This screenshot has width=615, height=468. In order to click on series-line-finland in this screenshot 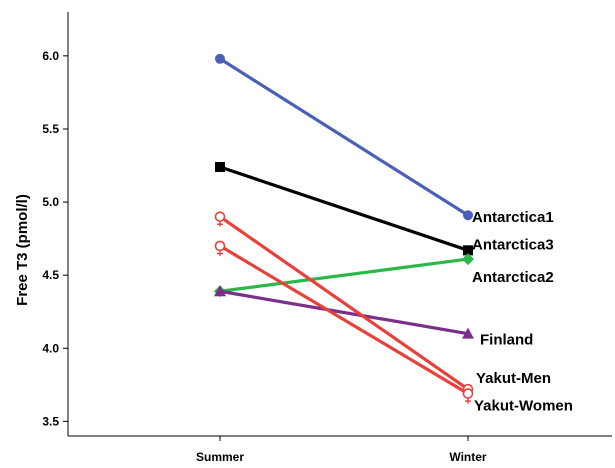, I will do `click(344, 312)`.